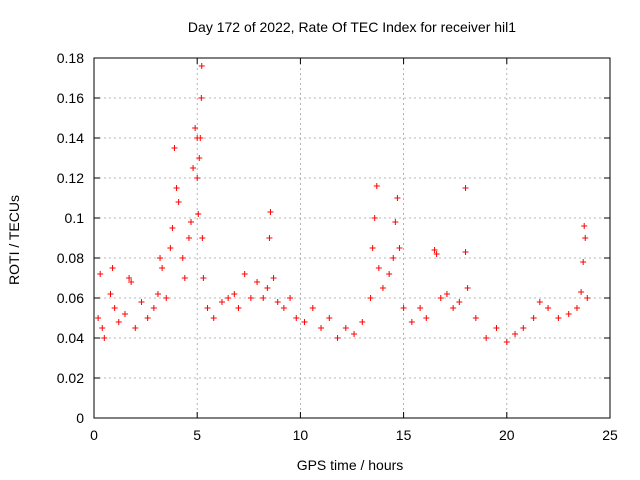  I want to click on x-tick-label: 20, so click(507, 435).